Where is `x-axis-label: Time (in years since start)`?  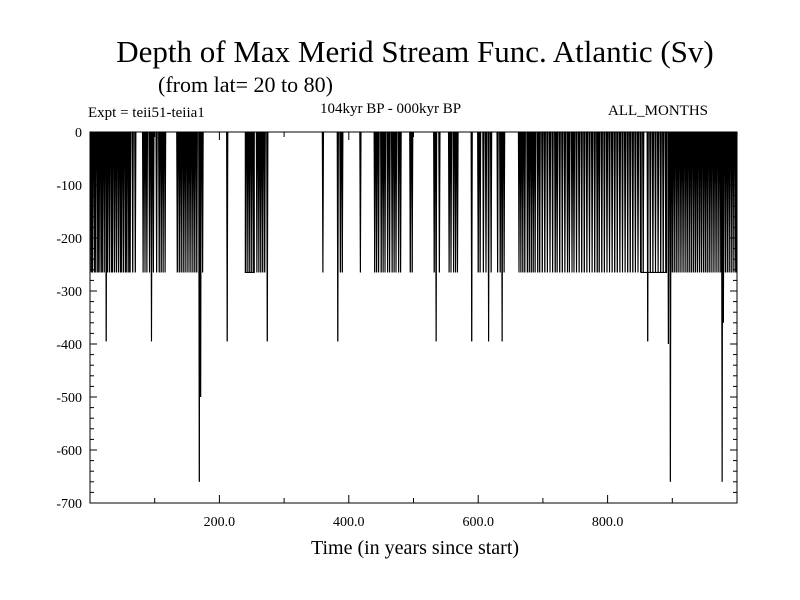
x-axis-label: Time (in years since start) is located at coordinates (415, 548).